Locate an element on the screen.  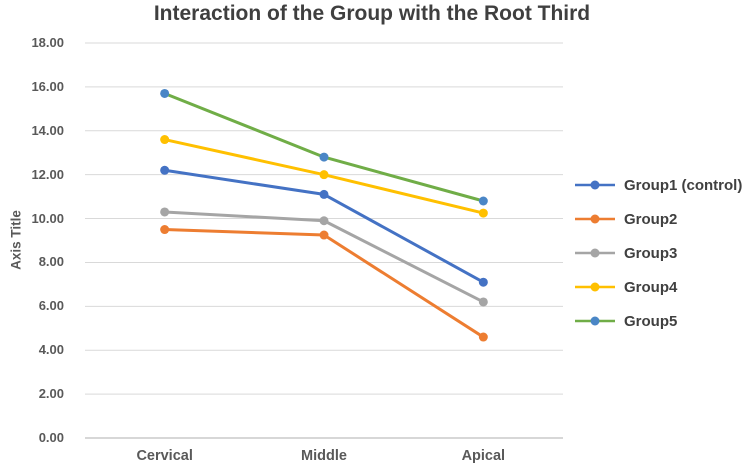
x-category-label-apical: Apical is located at coordinates (483, 456).